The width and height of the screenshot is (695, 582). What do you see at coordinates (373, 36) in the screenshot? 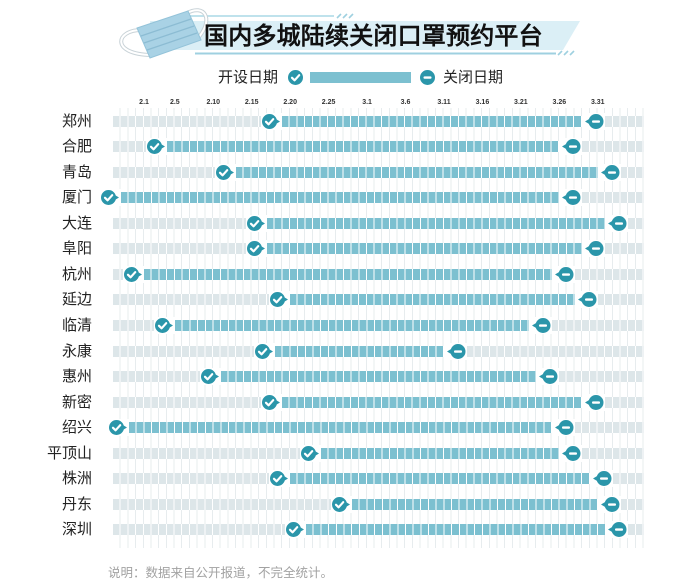
I see `chart-title: 国内多城陆续关闭口罩预约平台` at bounding box center [373, 36].